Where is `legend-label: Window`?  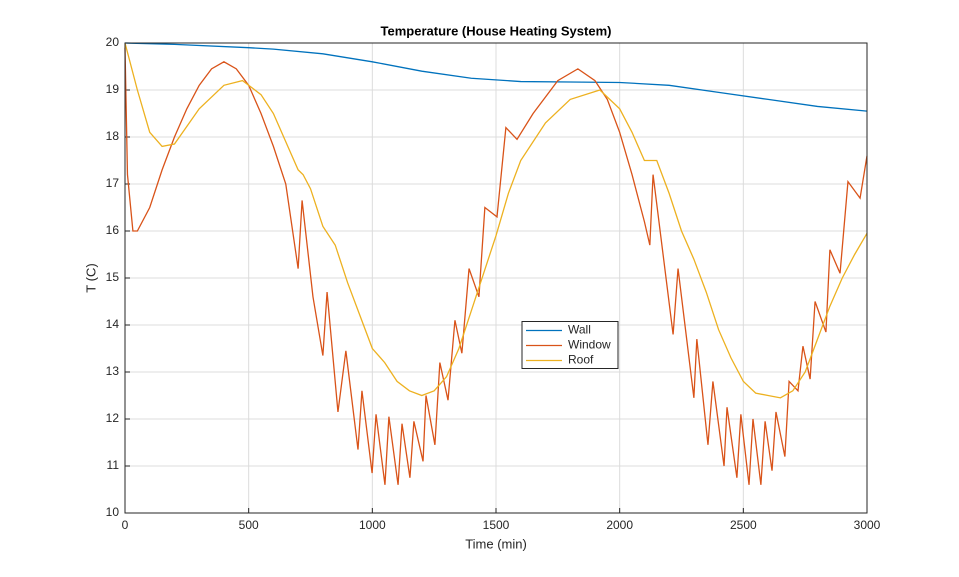 legend-label: Window is located at coordinates (589, 345).